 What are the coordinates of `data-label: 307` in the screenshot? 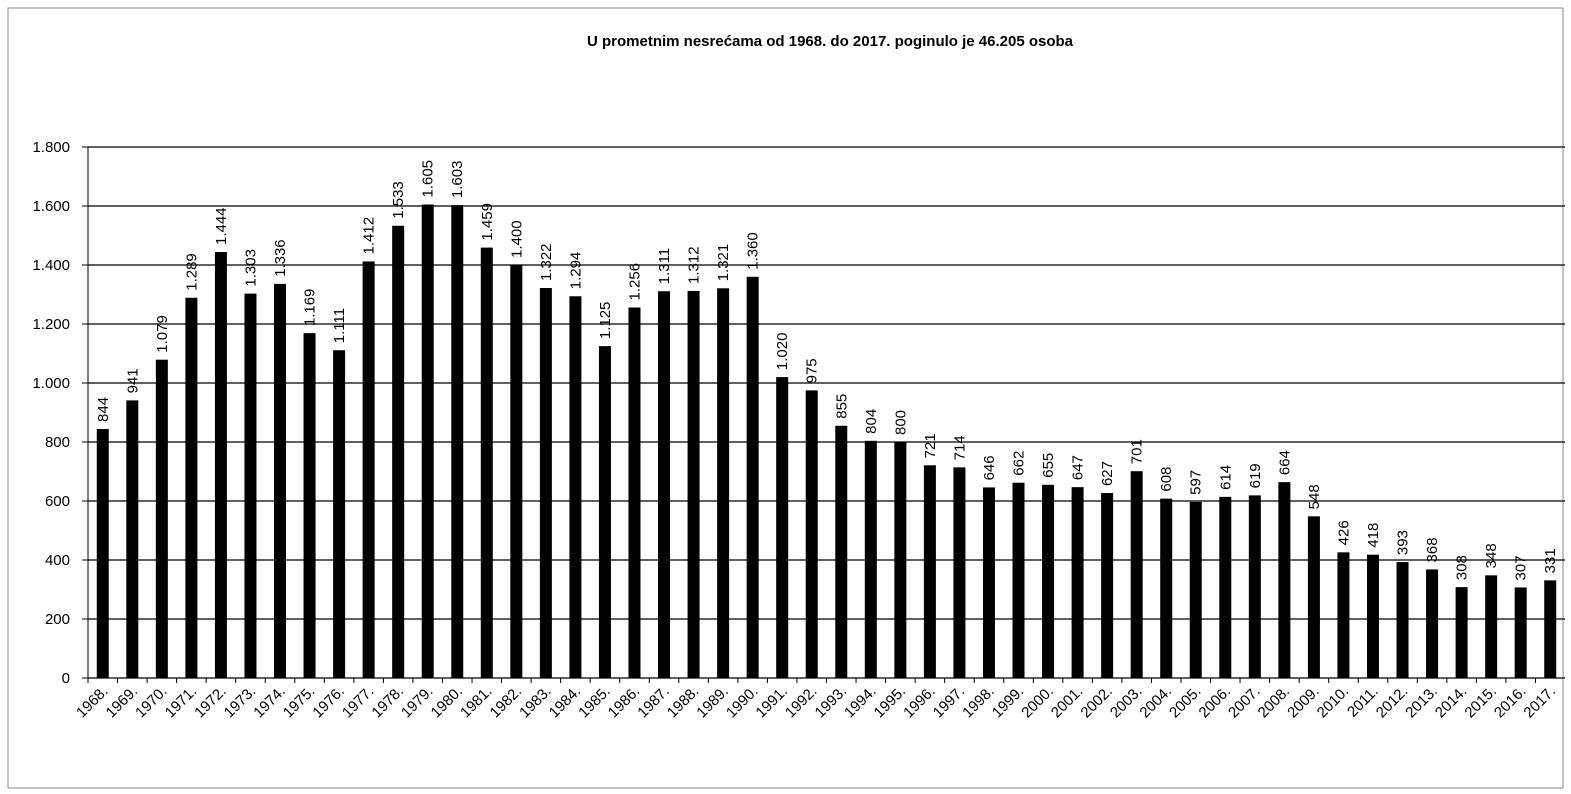 It's located at (1521, 567).